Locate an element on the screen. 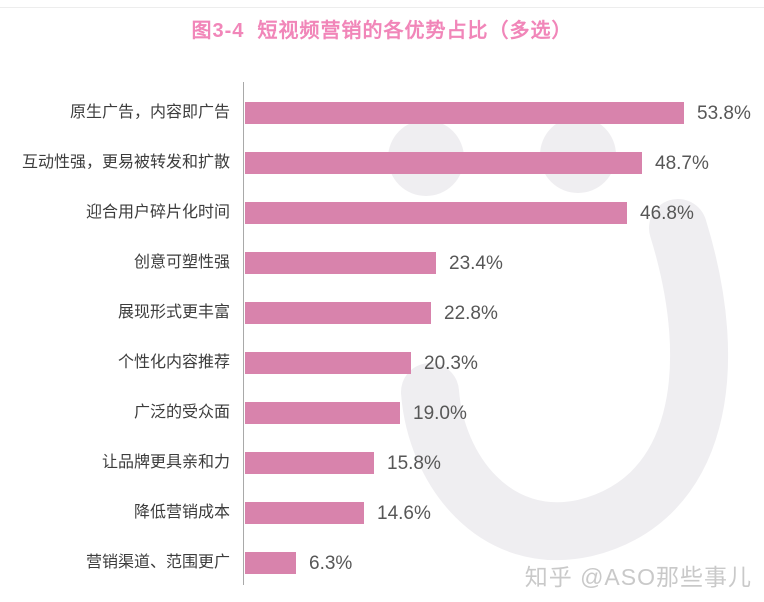  category-label: 让品牌更具亲和力 is located at coordinates (165, 462).